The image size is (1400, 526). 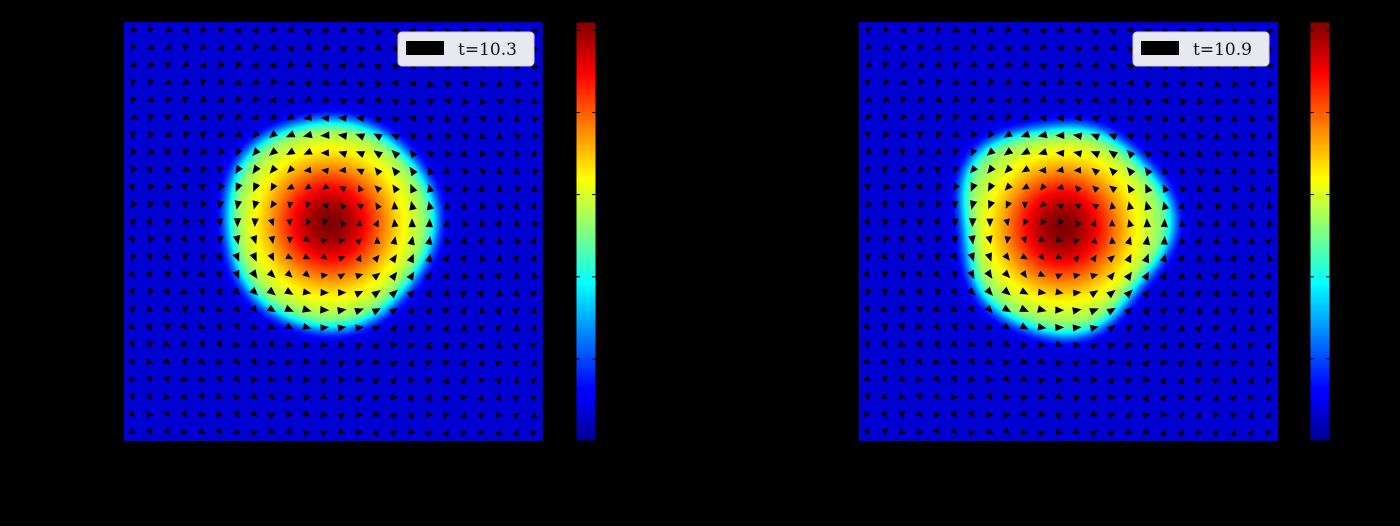 I want to click on panel-2-colorbar-bar, so click(x=1320, y=231).